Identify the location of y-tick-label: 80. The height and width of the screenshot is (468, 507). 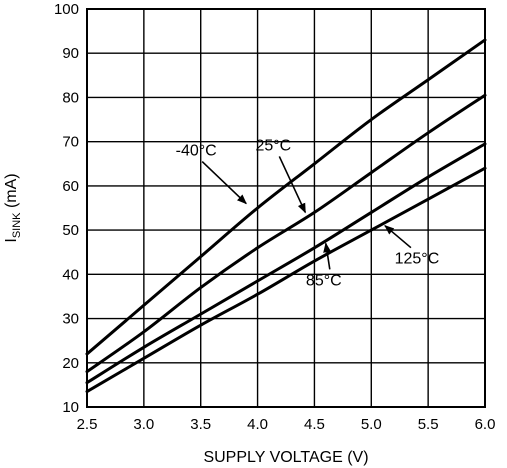
(70, 97).